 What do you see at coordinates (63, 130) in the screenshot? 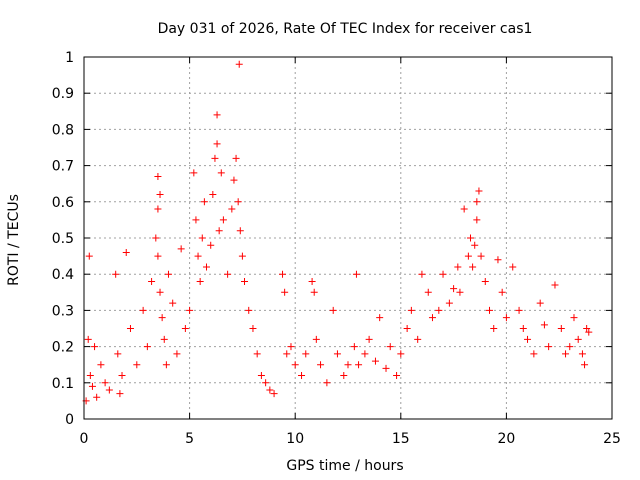
I see `y-tick-label-8: 0.8` at bounding box center [63, 130].